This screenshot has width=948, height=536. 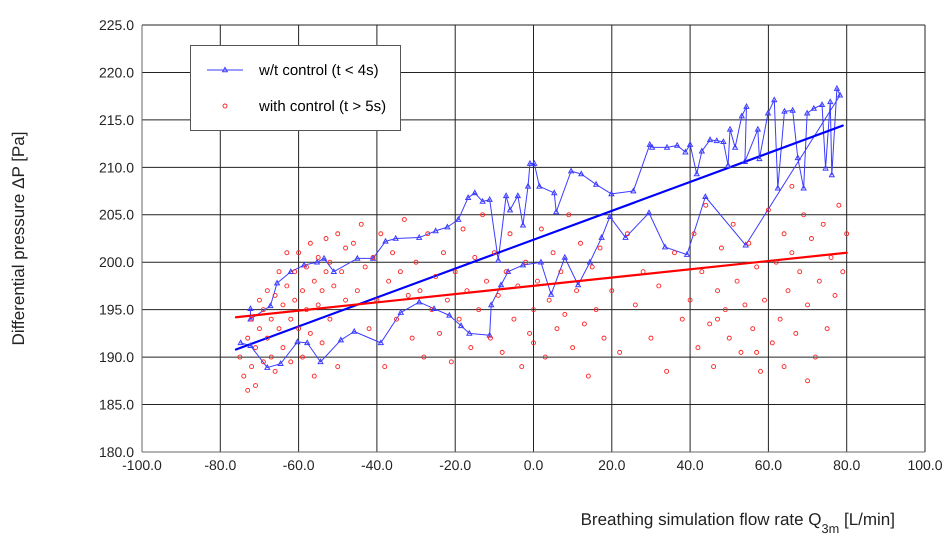 What do you see at coordinates (322, 106) in the screenshot?
I see `legend-label: with control (t > 5s)` at bounding box center [322, 106].